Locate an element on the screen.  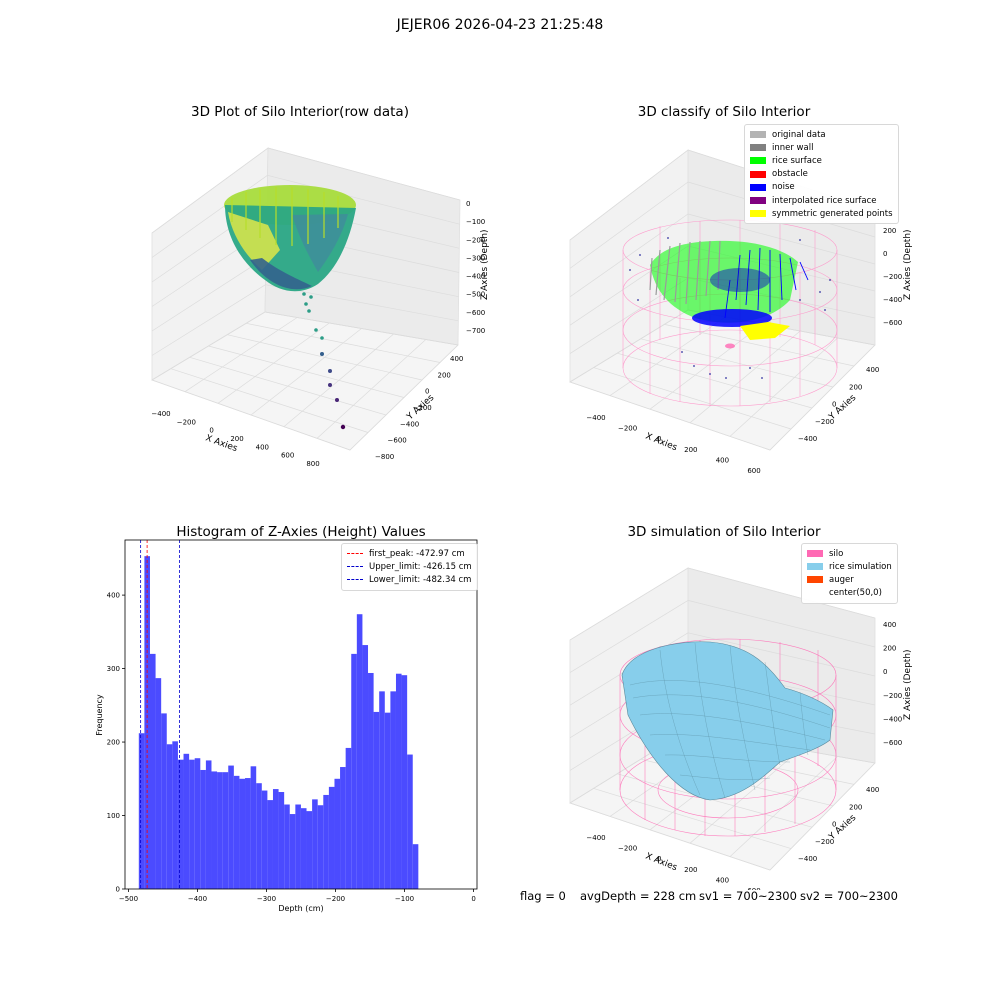
simulation-rice-surface is located at coordinates (727, 721).